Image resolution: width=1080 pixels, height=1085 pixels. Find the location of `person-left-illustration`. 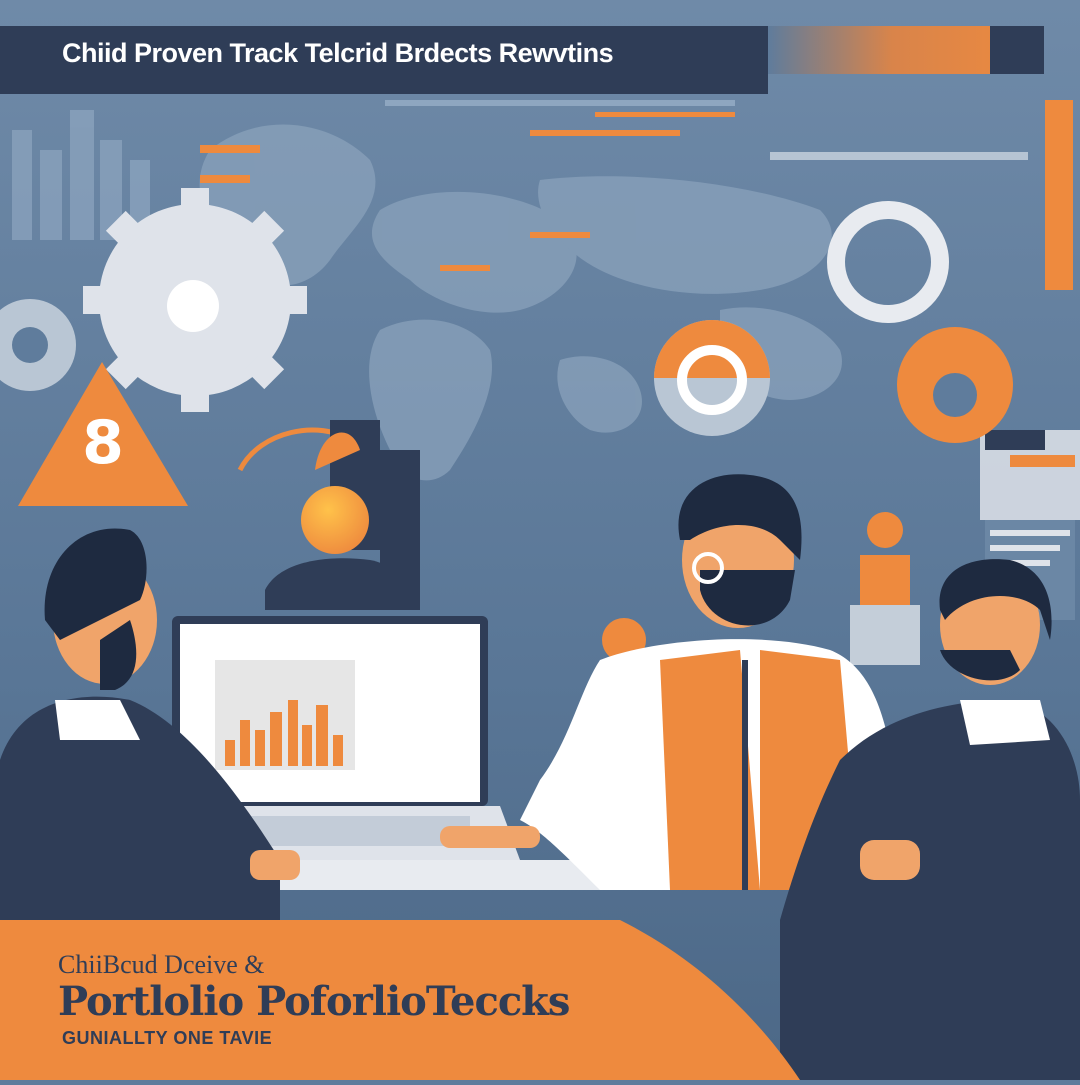

person-left-illustration is located at coordinates (150, 729).